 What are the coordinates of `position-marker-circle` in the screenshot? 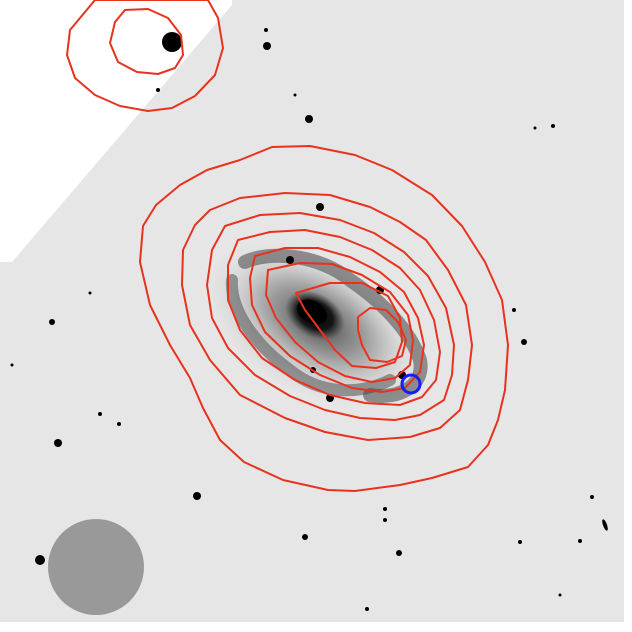 It's located at (411, 384).